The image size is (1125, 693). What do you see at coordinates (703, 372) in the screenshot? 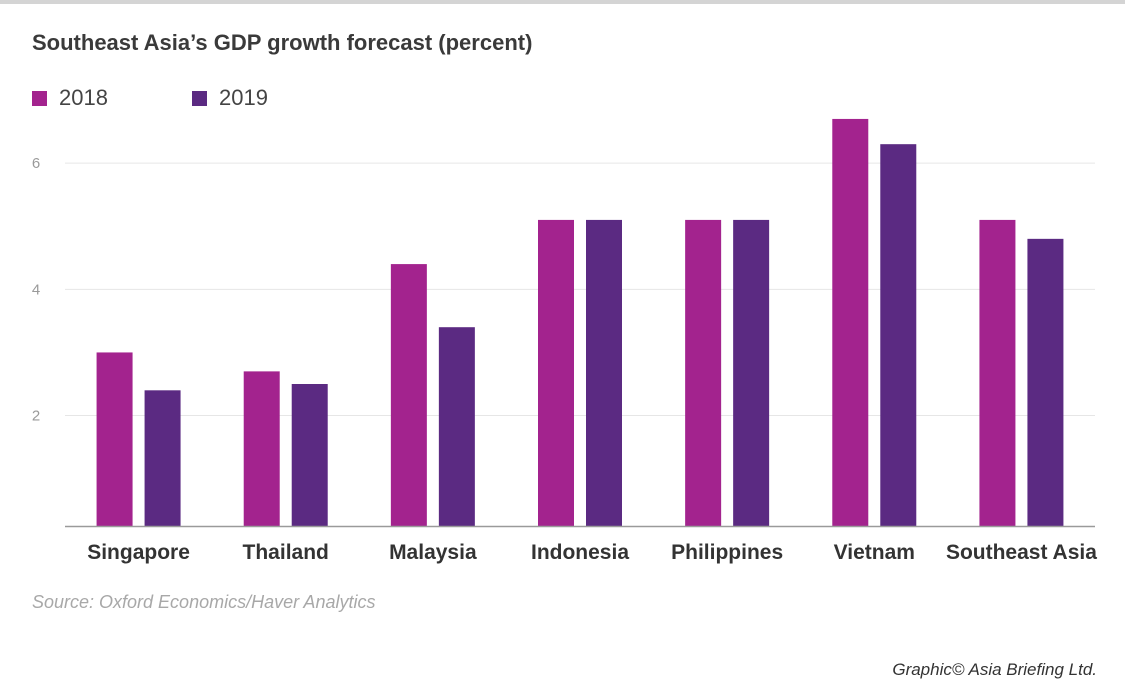
I see `bar-philippines-2018` at bounding box center [703, 372].